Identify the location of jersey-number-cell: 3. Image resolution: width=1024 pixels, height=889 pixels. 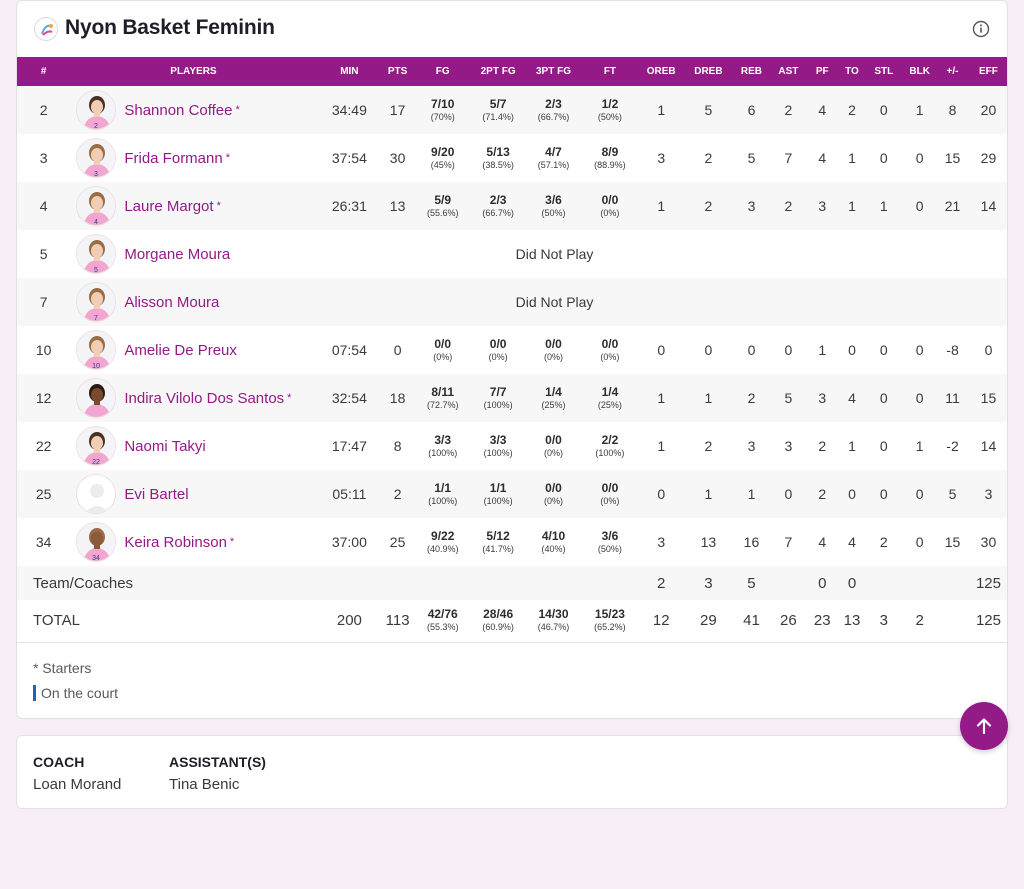
(43, 158).